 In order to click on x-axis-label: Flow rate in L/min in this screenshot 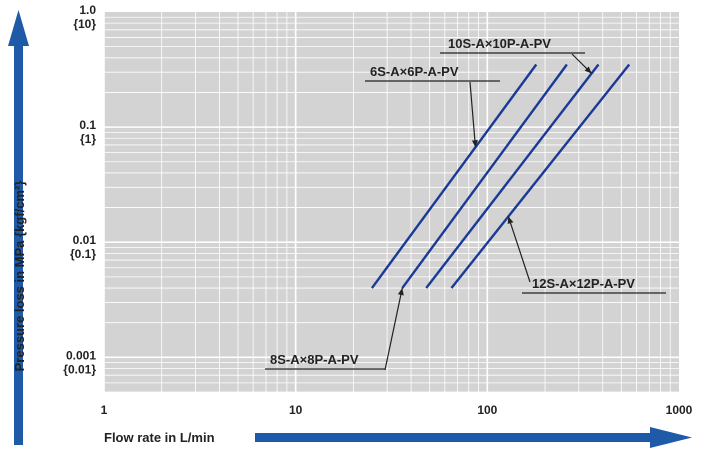, I will do `click(159, 437)`.